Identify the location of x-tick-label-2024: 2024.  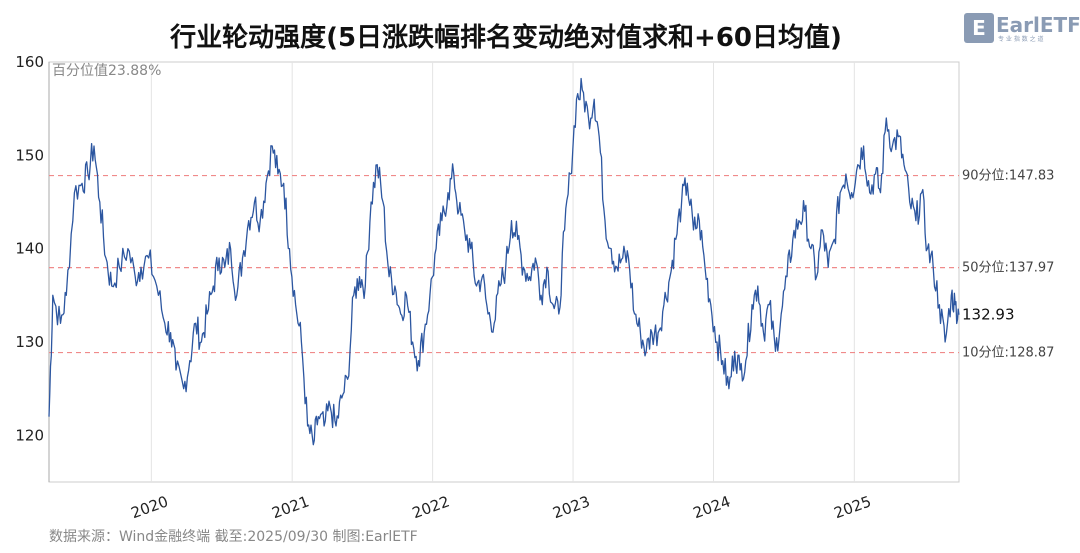
(712, 507).